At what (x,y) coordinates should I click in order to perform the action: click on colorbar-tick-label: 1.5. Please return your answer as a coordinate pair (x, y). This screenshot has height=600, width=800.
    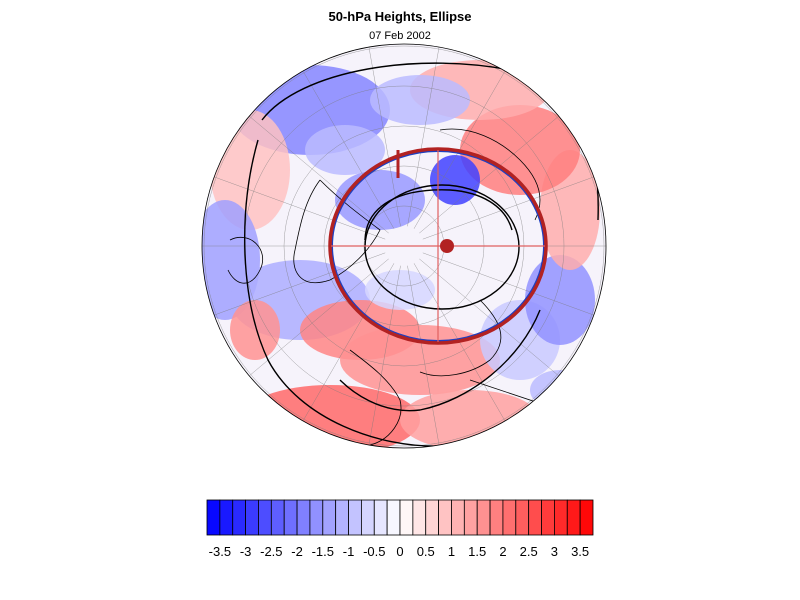
    Looking at the image, I should click on (477, 551).